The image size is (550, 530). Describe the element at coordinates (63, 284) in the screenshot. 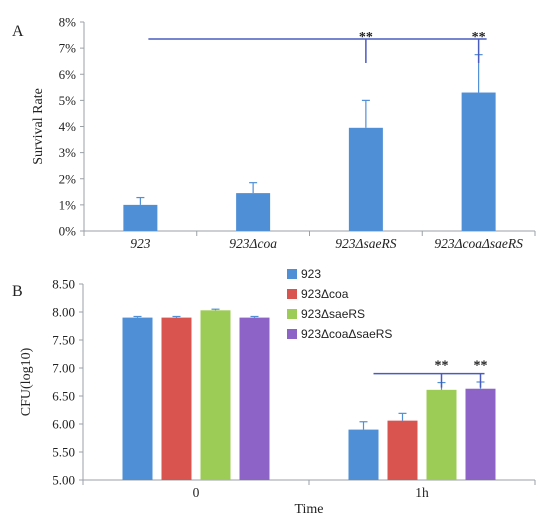

I see `y-tick-label-b: 8.50` at that location.